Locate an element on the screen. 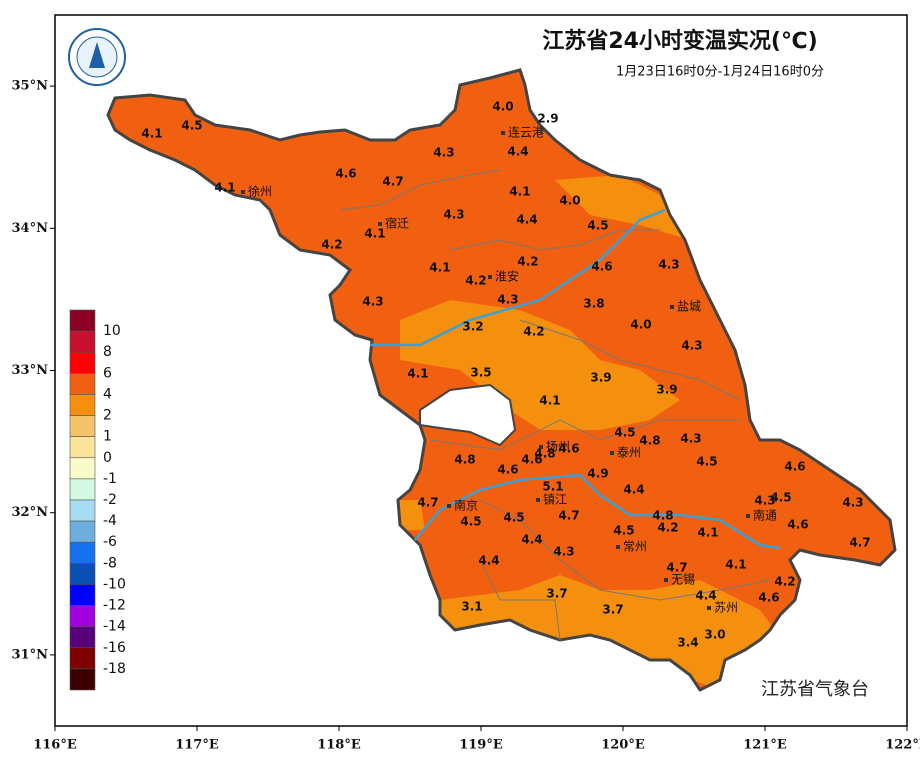  city-name: 徐州 is located at coordinates (260, 191).